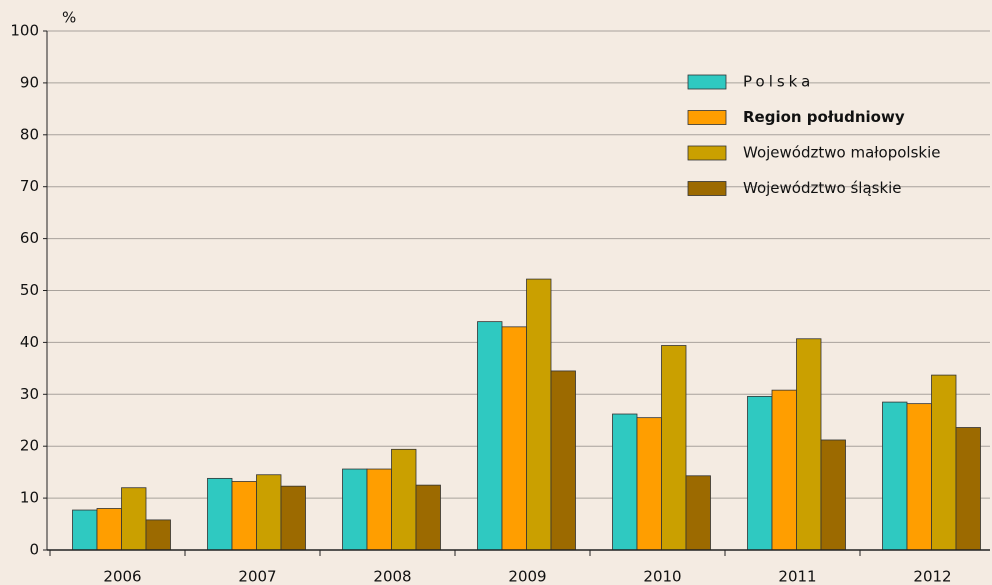 The image size is (992, 585). Describe the element at coordinates (257, 576) in the screenshot. I see `x-tick-label: 2007` at that location.